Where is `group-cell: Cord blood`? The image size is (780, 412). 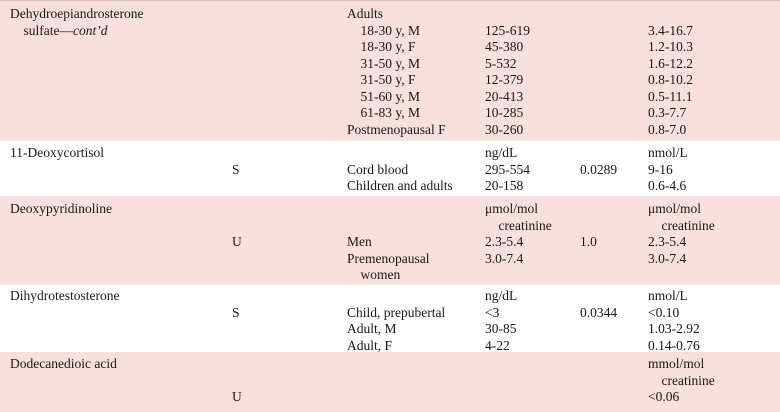 group-cell: Cord blood is located at coordinates (378, 169).